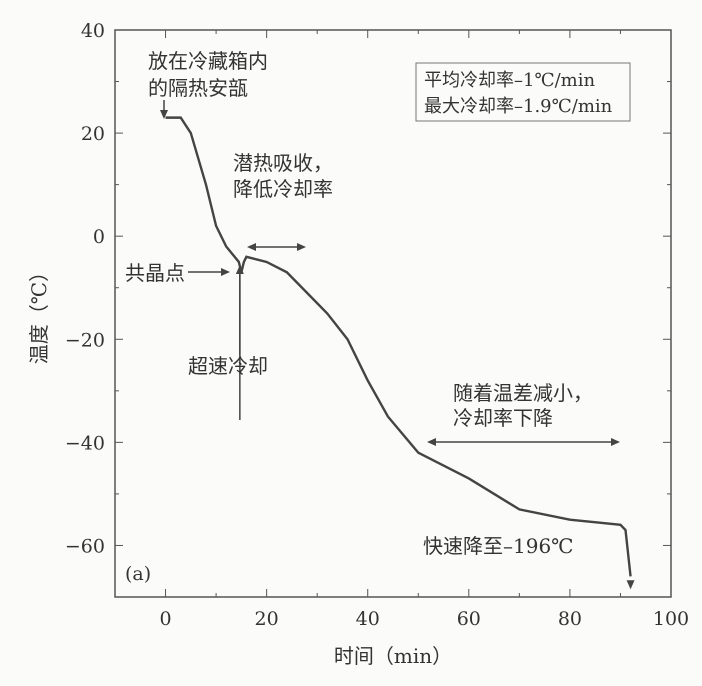  Describe the element at coordinates (93, 134) in the screenshot. I see `y-tick-label: 20` at that location.